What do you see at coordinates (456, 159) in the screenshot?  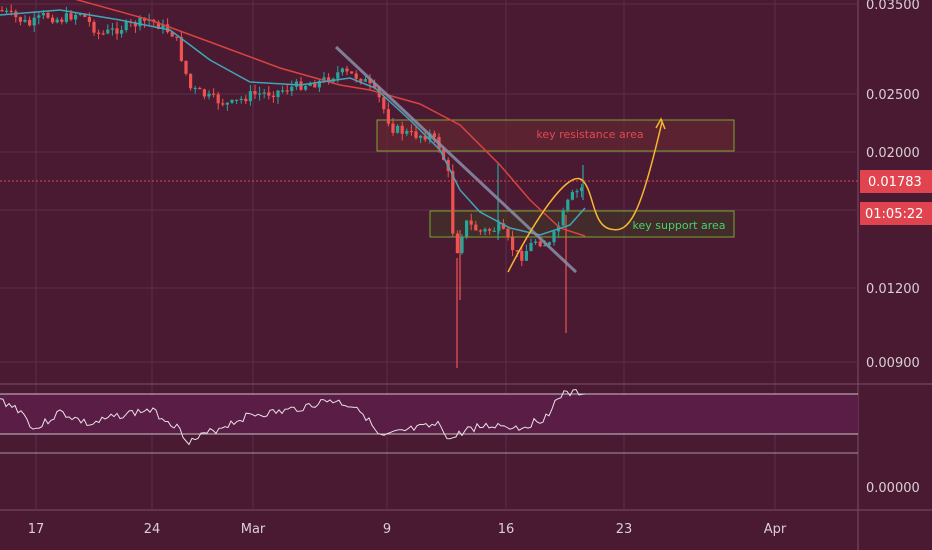 I see `descending-trendline` at bounding box center [456, 159].